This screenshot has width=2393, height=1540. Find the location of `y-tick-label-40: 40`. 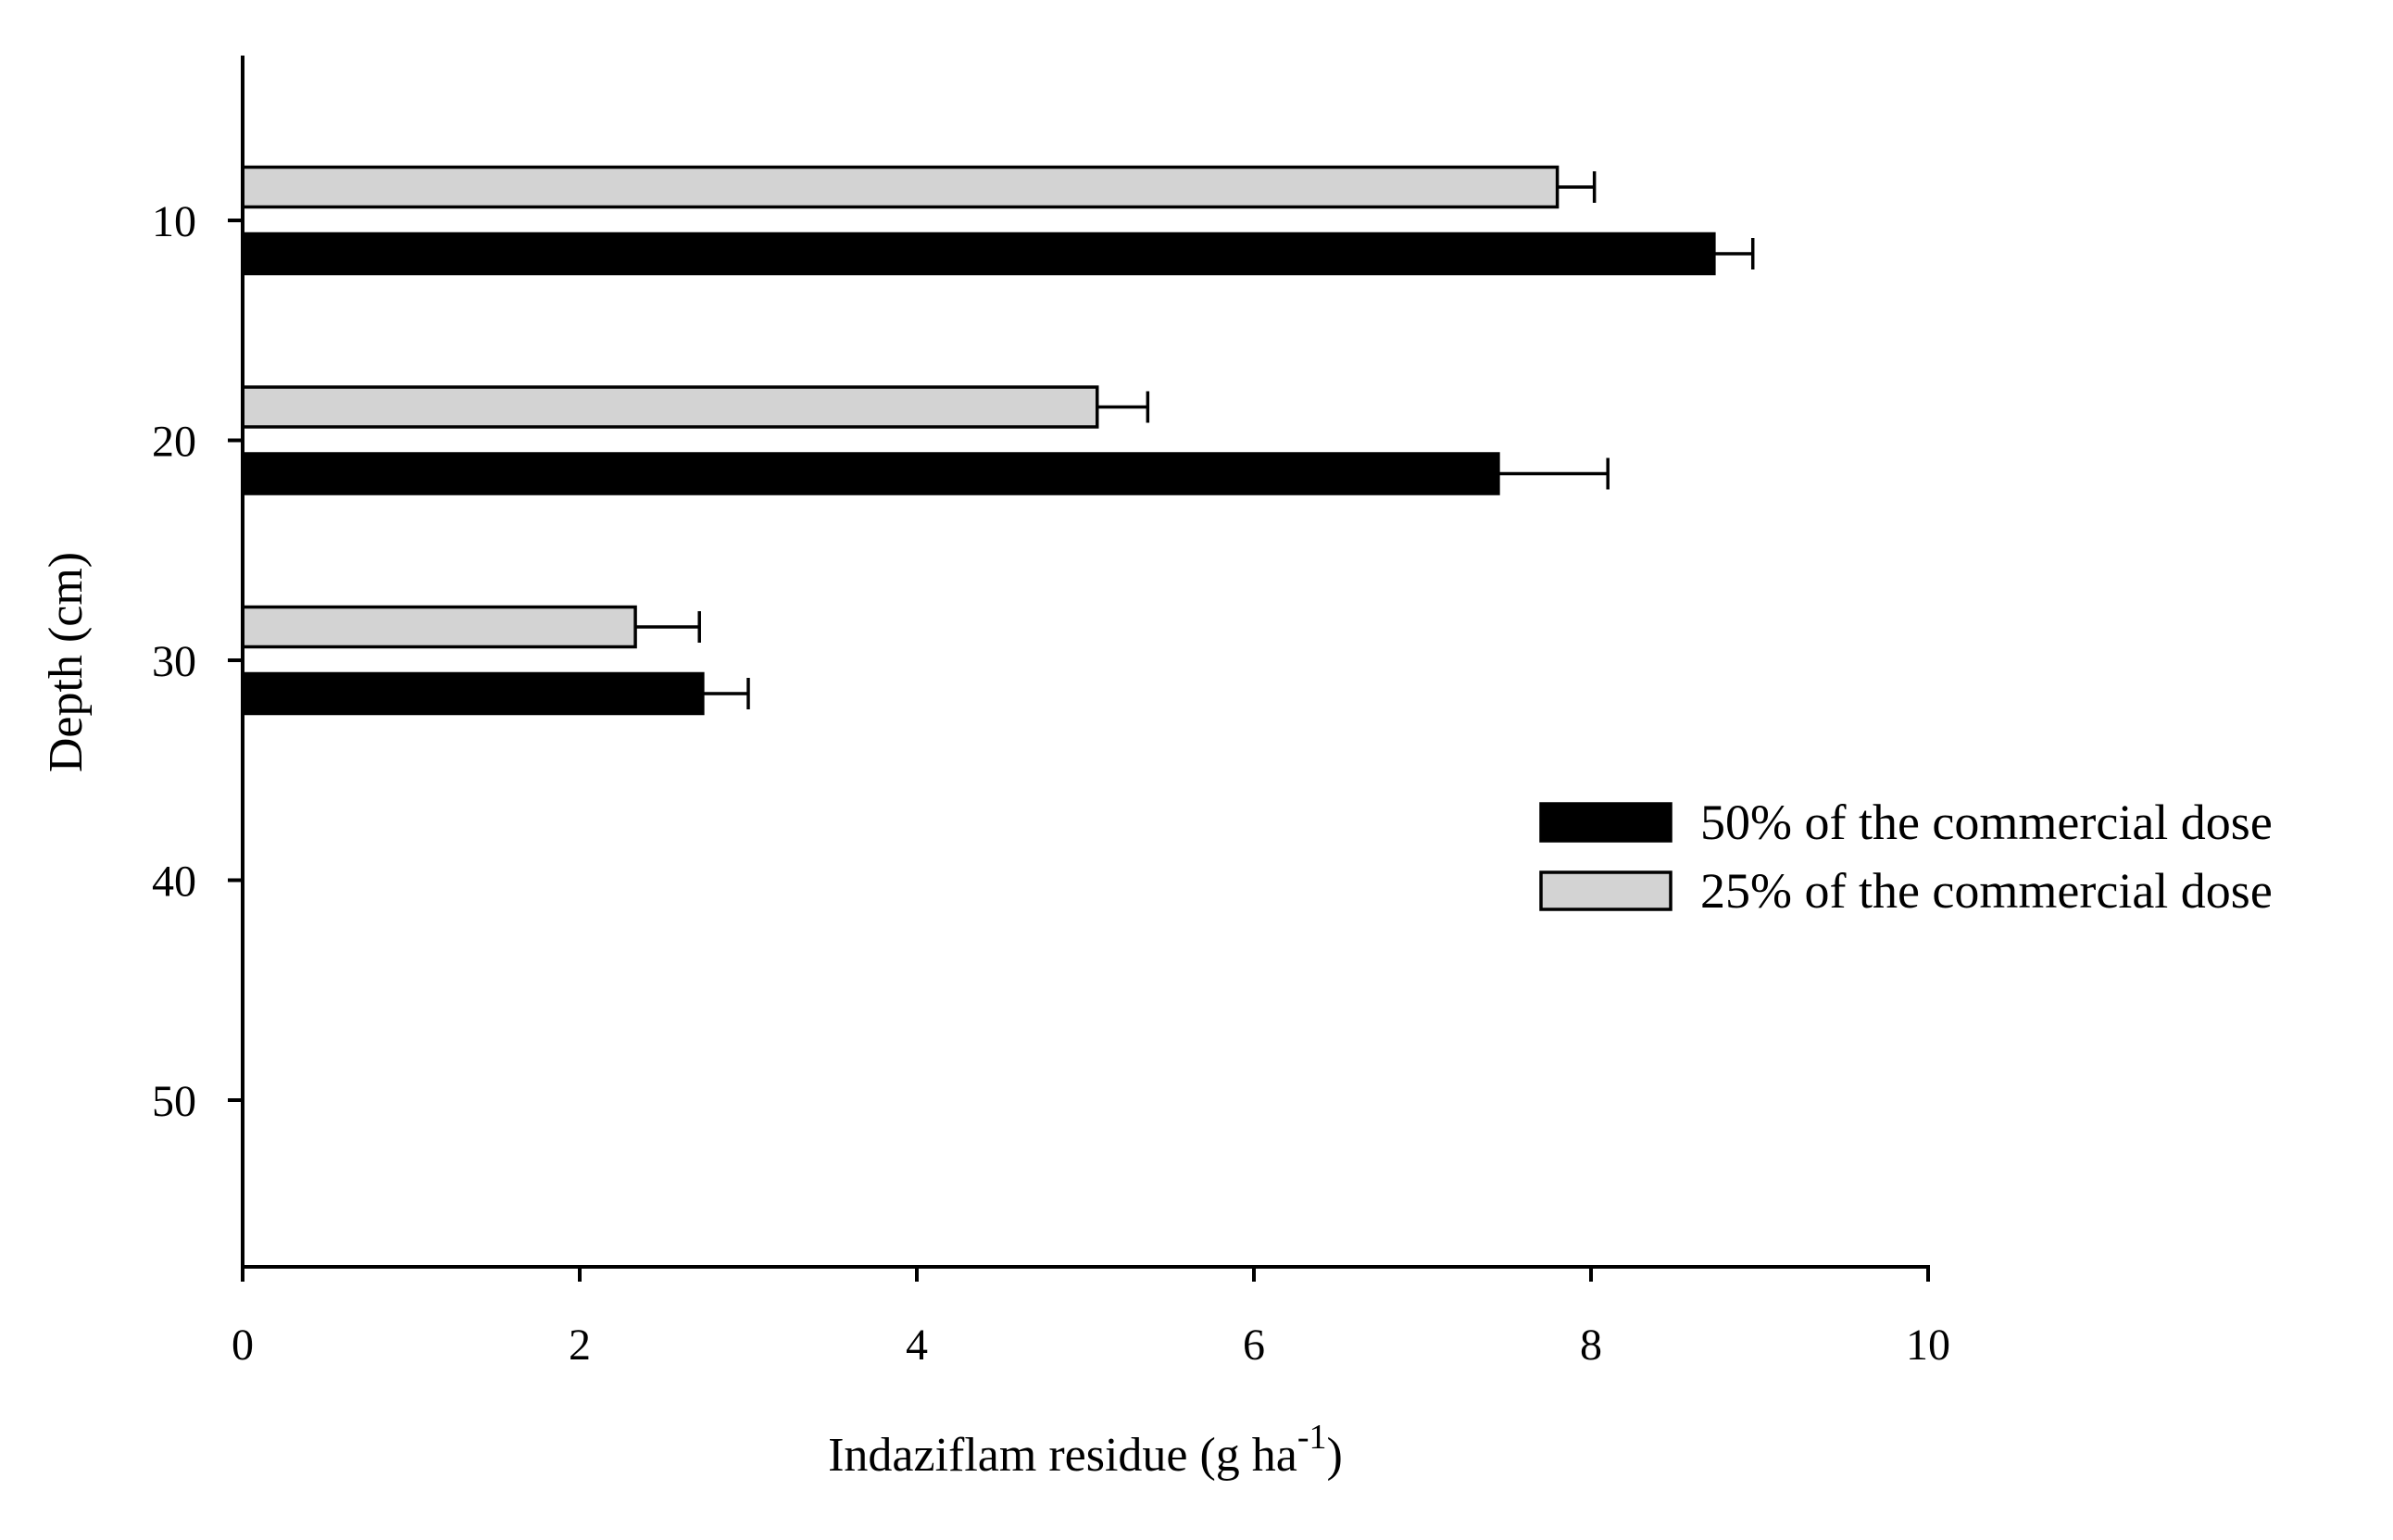

y-tick-label-40: 40 is located at coordinates (174, 882).